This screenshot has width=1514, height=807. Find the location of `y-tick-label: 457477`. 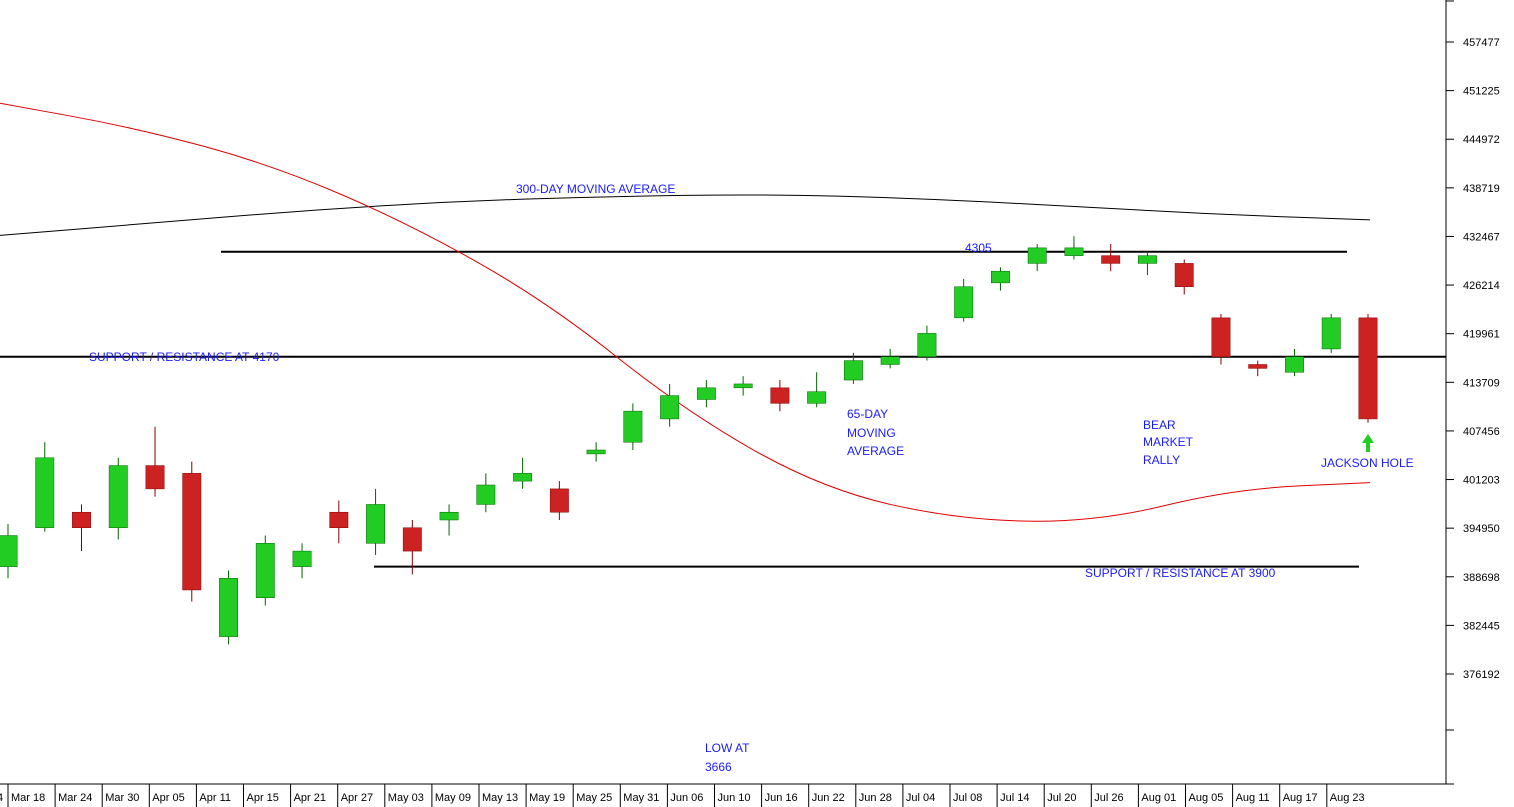

y-tick-label: 457477 is located at coordinates (1481, 43).